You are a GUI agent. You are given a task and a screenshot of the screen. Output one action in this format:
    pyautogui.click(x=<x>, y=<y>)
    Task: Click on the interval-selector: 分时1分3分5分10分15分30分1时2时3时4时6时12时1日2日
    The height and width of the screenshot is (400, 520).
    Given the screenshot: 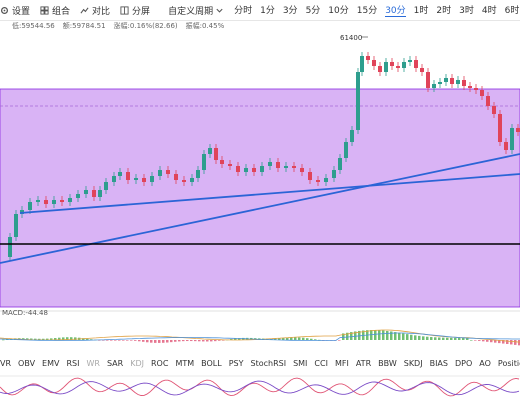 What is the action you would take?
    pyautogui.click(x=377, y=10)
    